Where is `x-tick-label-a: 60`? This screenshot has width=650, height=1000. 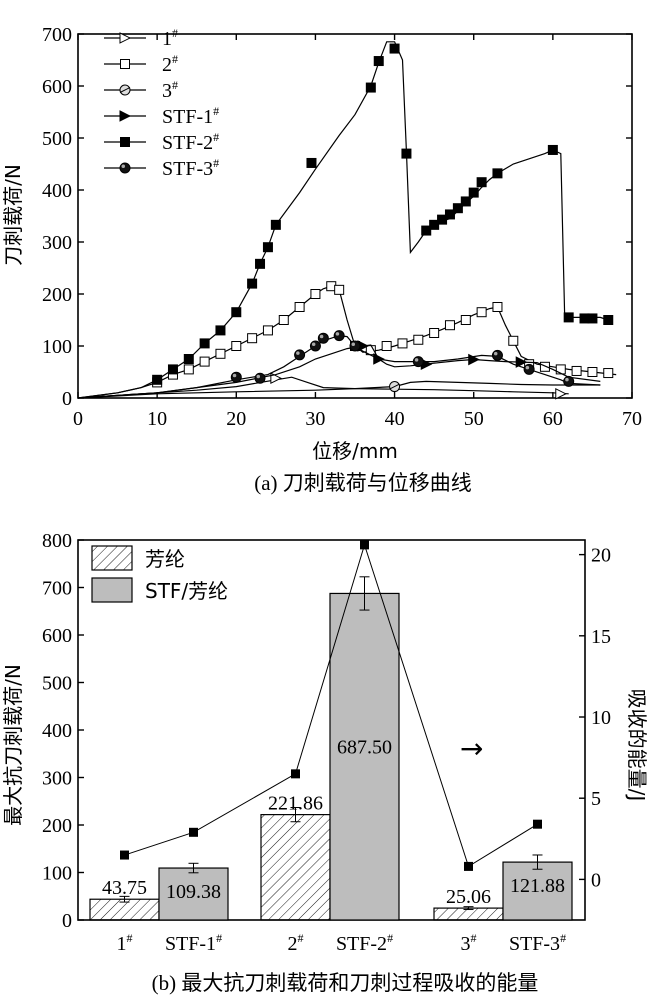 x-tick-label-a: 60 is located at coordinates (553, 419).